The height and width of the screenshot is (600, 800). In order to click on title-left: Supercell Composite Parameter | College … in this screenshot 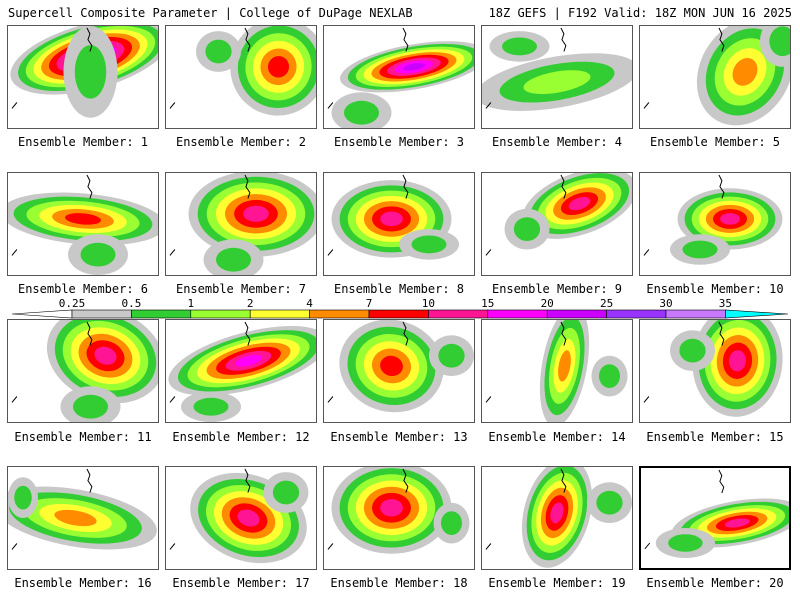, I will do `click(210, 13)`.